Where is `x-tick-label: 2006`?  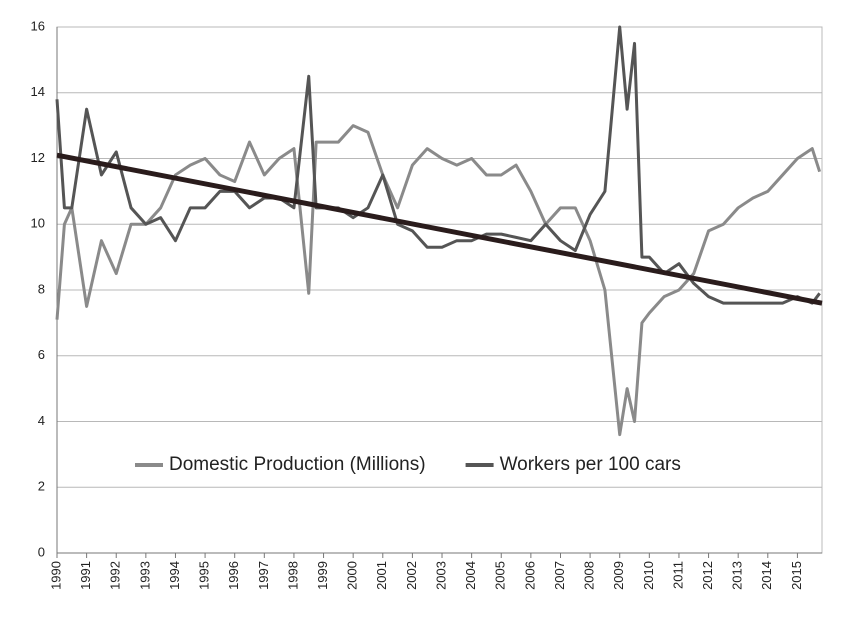
x-tick-label: 2006 is located at coordinates (529, 575).